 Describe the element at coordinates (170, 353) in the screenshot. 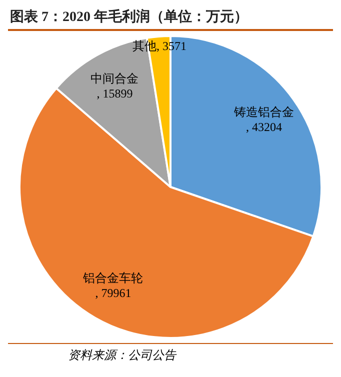

I see `text: 资料来源：公司公告` at that location.